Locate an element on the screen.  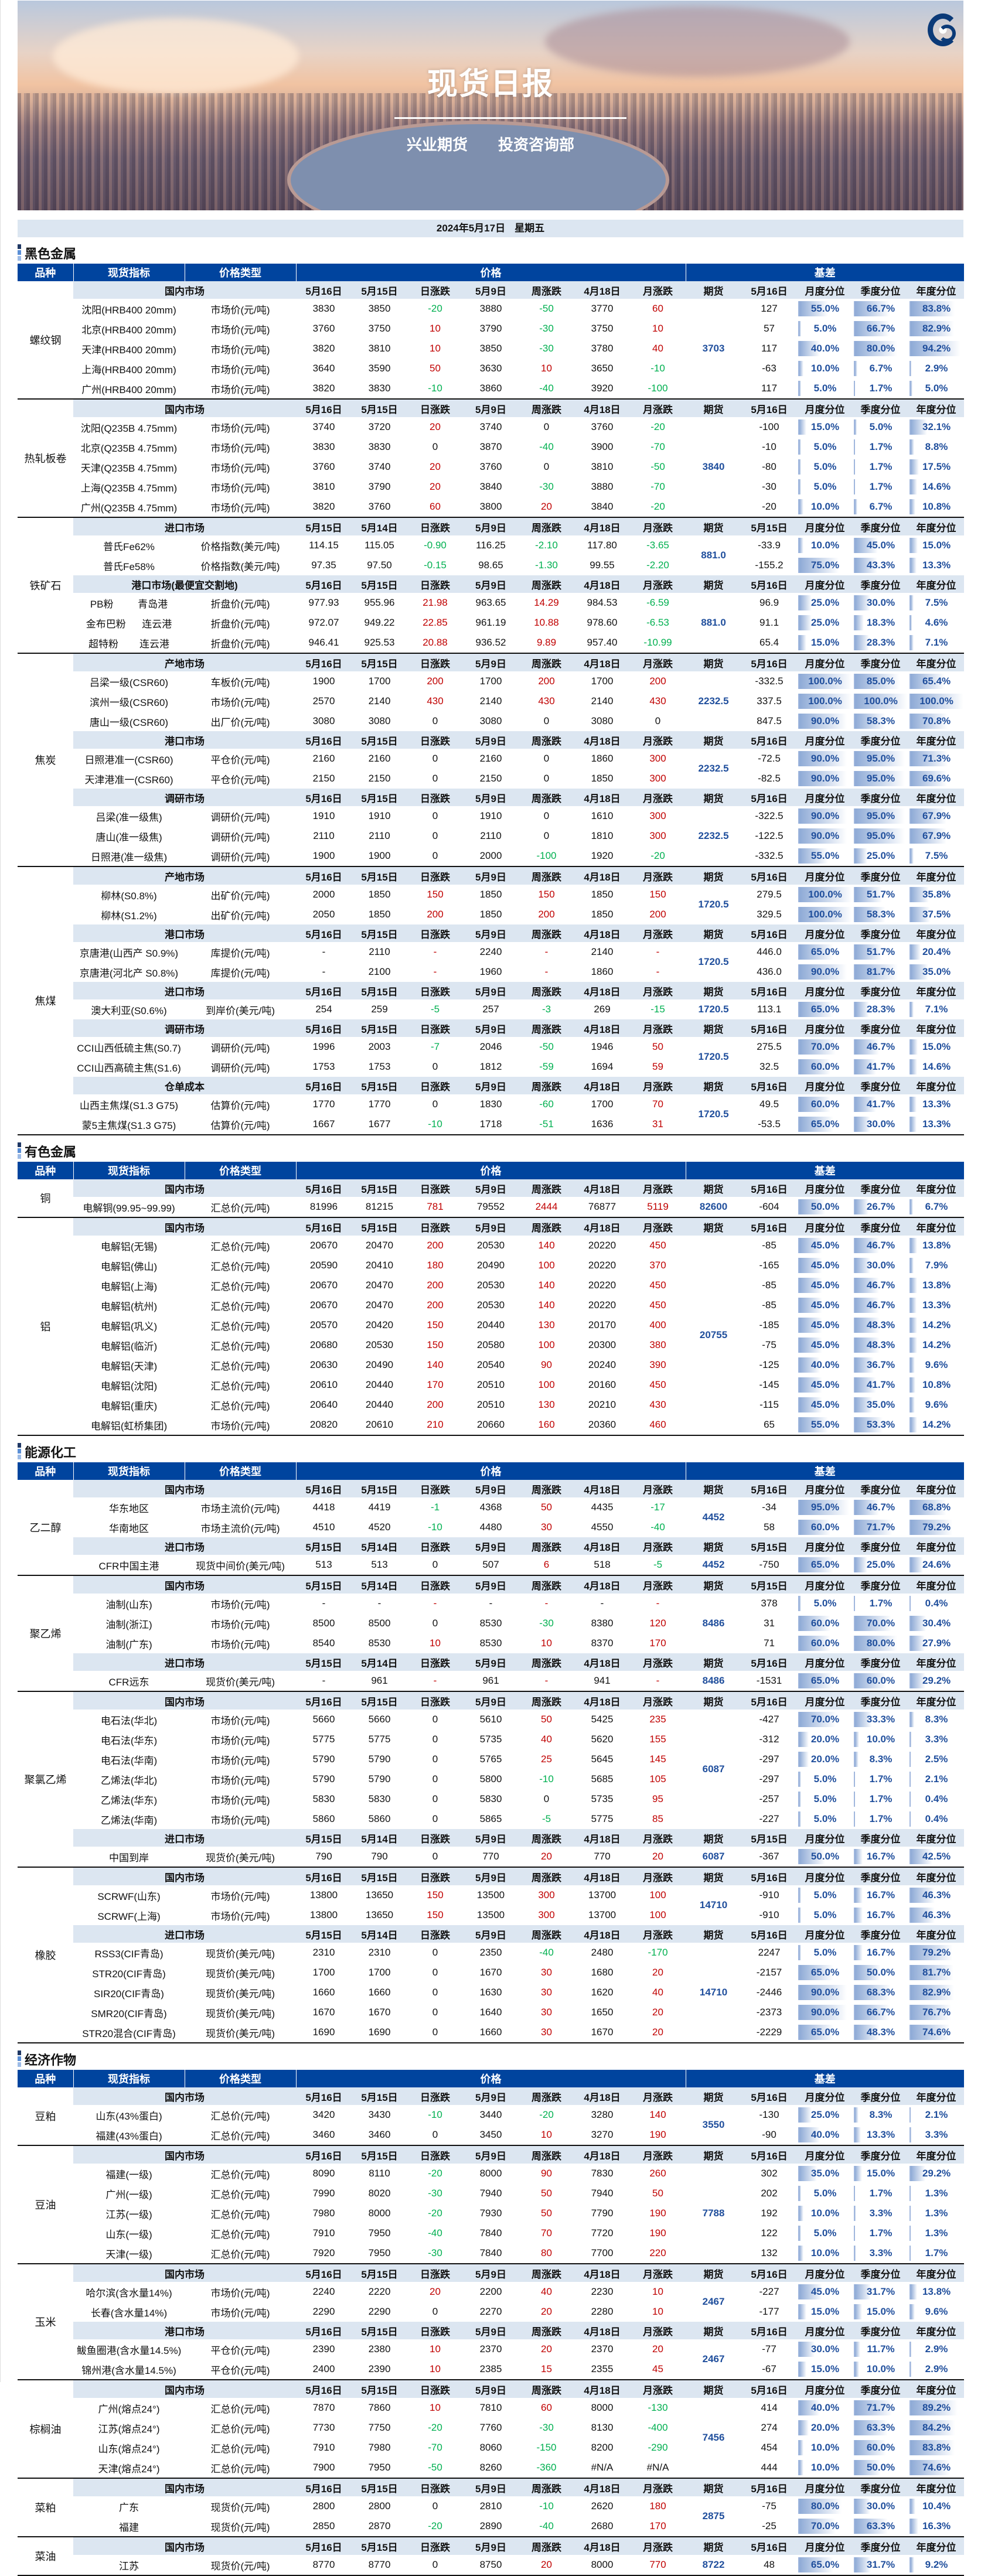
yearly-percentile: 14.6% is located at coordinates (936, 487).